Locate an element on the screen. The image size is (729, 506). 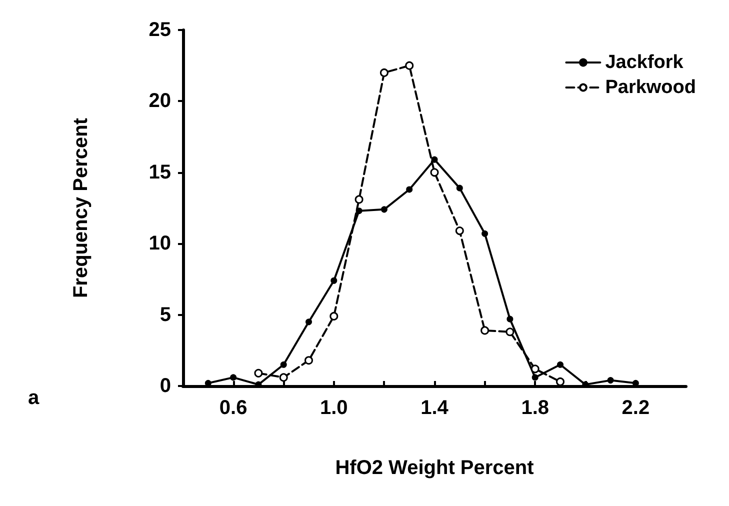
x-tick-label: 1.4 is located at coordinates (435, 408).